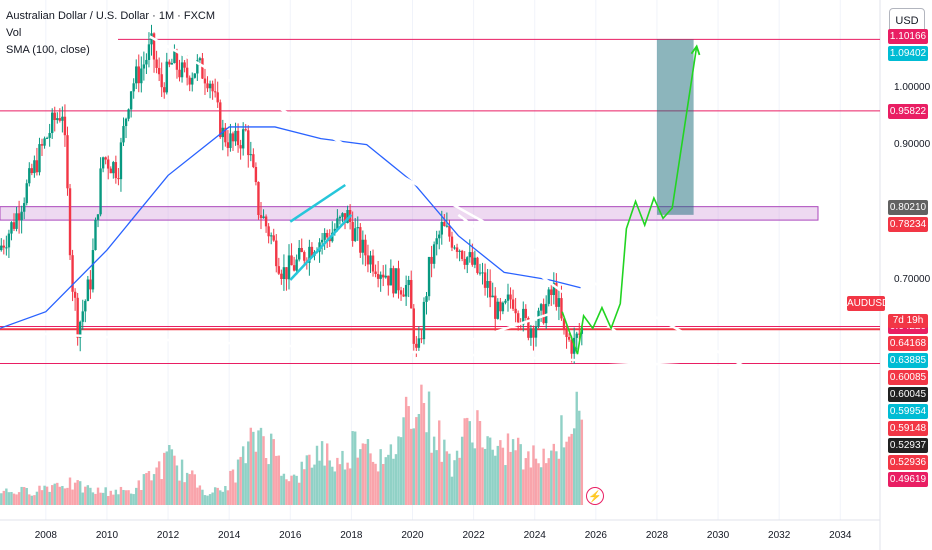 Image resolution: width=932 pixels, height=550 pixels. I want to click on projection-arrowhead, so click(695, 50).